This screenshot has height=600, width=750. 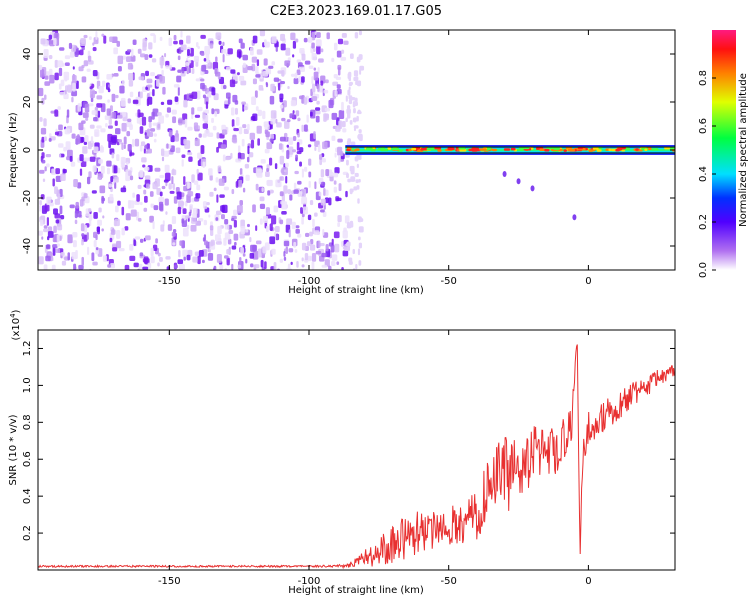 I want to click on spectrogram-x-tick-label: -50, so click(x=449, y=281).